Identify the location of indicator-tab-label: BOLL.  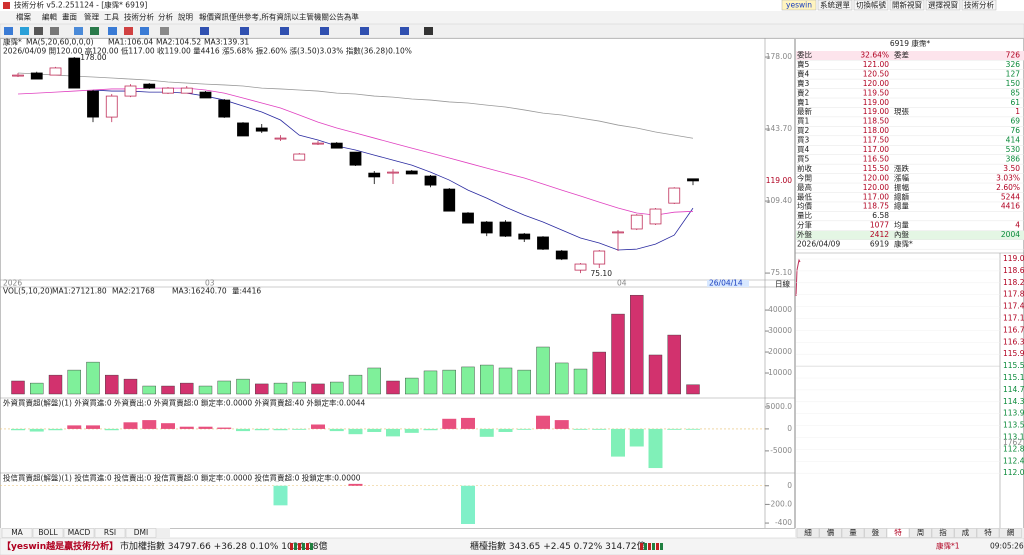
(48, 532).